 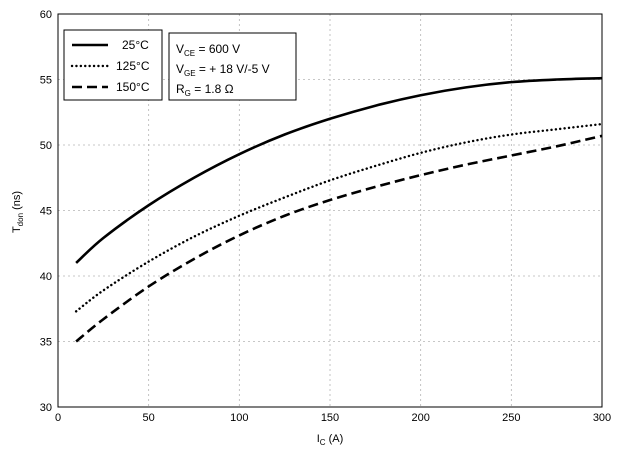 I want to click on legend-box: 25°C 125°C 150°C, so click(x=113, y=65).